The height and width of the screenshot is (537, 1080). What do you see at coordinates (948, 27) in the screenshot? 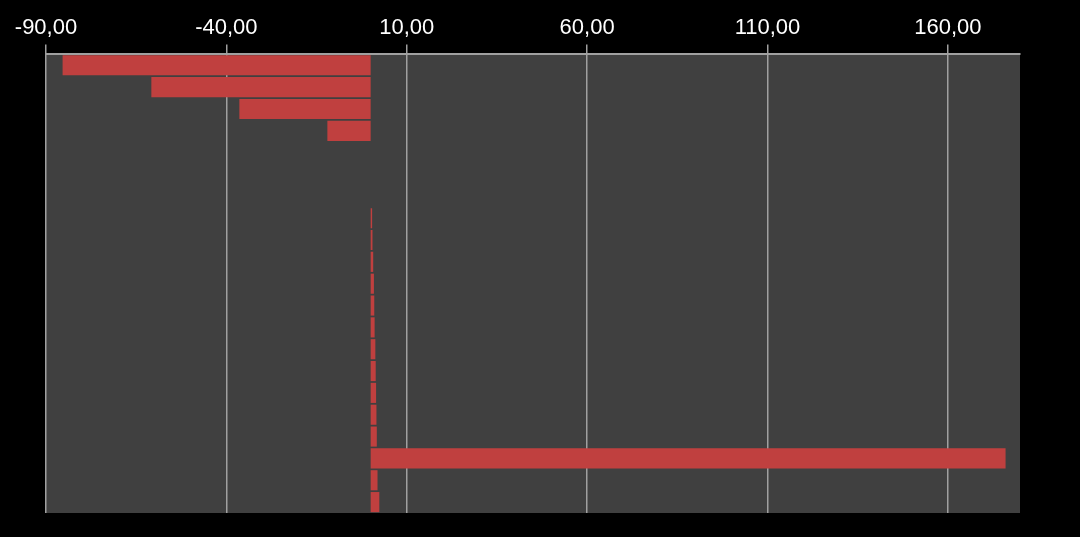
I see `x-tick-label: 160,00` at bounding box center [948, 27].